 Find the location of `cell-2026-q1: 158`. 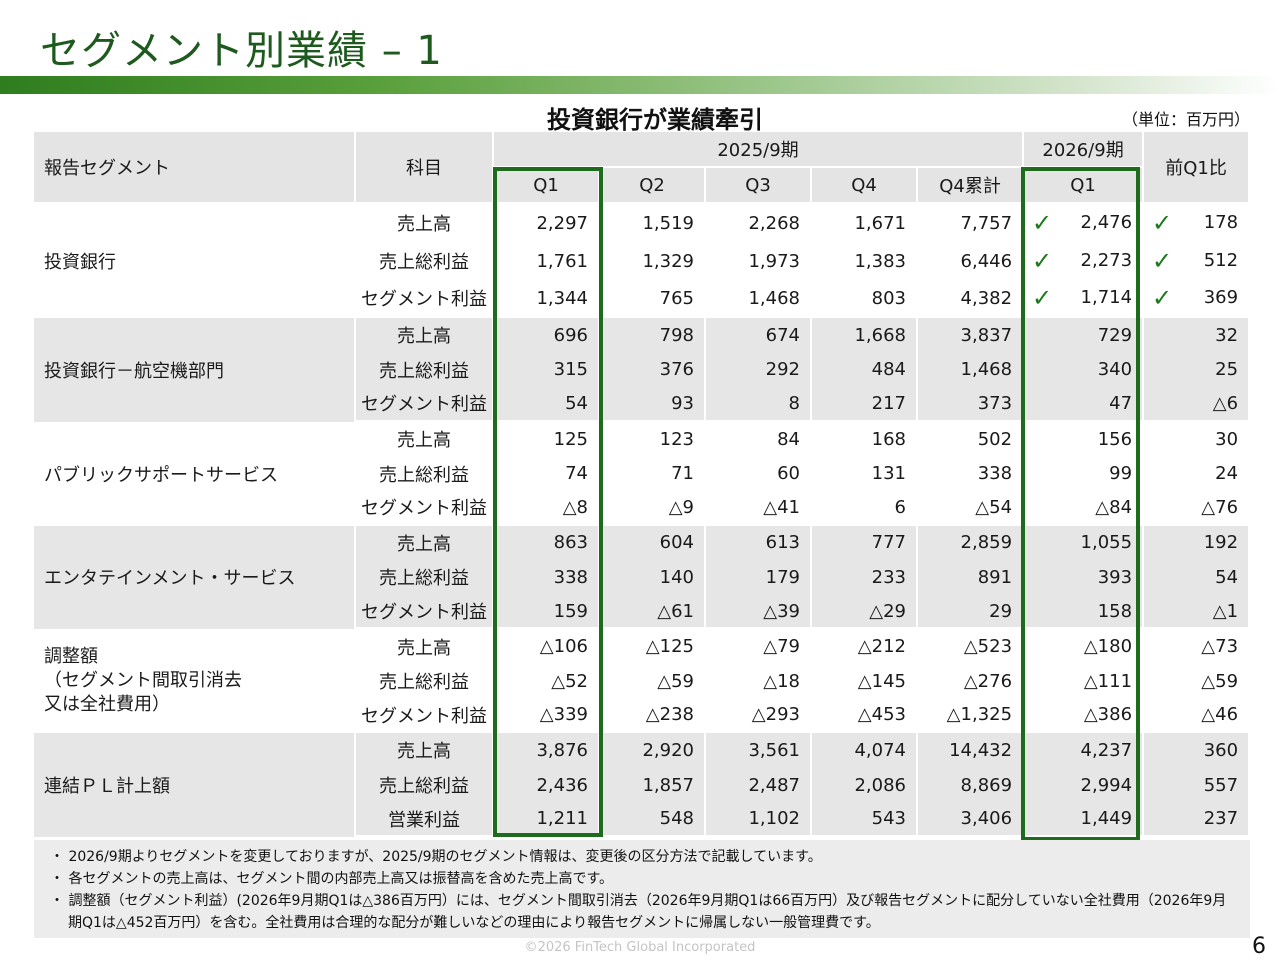

cell-2026-q1: 158 is located at coordinates (1084, 612).